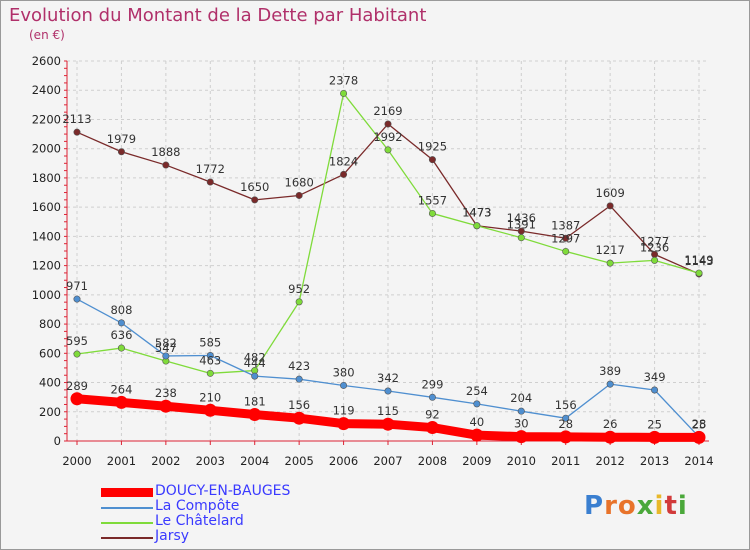 This screenshot has width=750, height=550. Describe the element at coordinates (166, 393) in the screenshot. I see `data-label: 238` at that location.